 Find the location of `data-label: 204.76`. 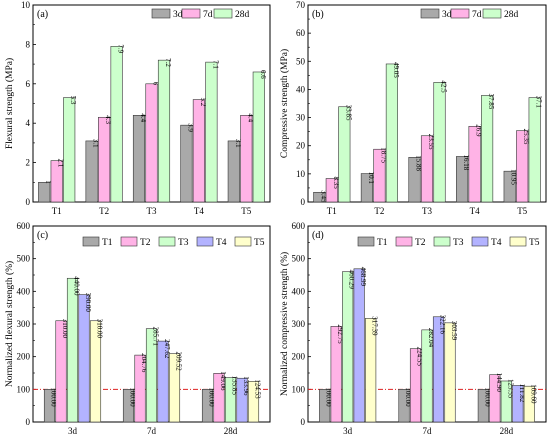

data-label: 204.76 is located at coordinates (144, 363).